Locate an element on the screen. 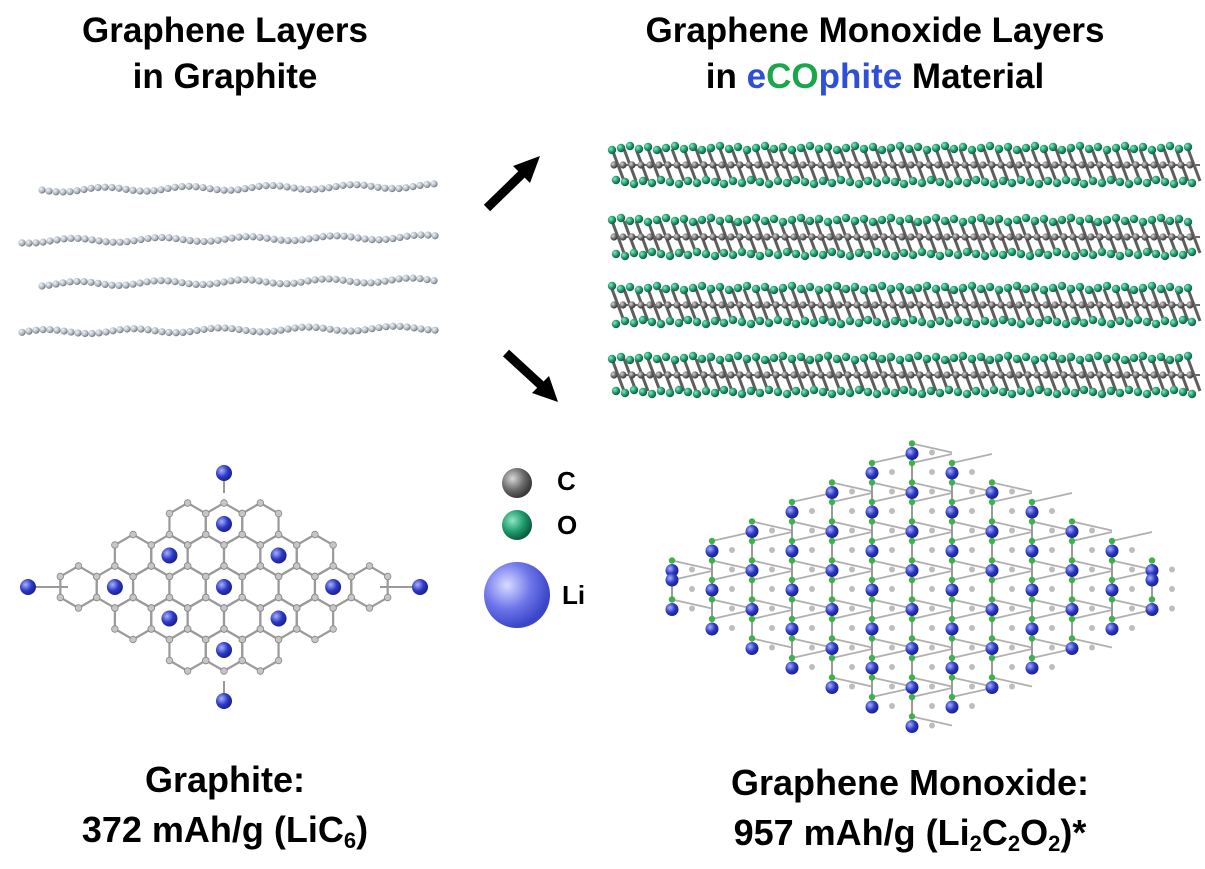 The height and width of the screenshot is (869, 1205). brand-part3: phite is located at coordinates (860, 76).